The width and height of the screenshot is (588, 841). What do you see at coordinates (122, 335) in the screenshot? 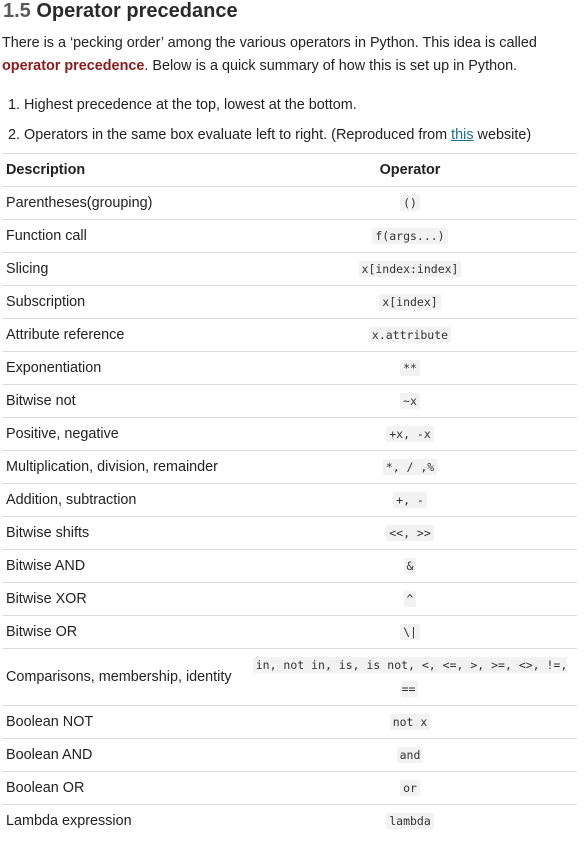
I see `operator-description: Attribute reference` at bounding box center [122, 335].